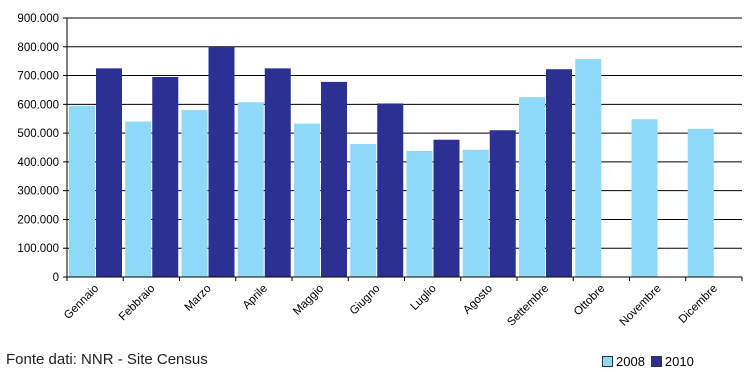 The height and width of the screenshot is (372, 746). What do you see at coordinates (630, 361) in the screenshot?
I see `legend-label-2008: 2008` at bounding box center [630, 361].